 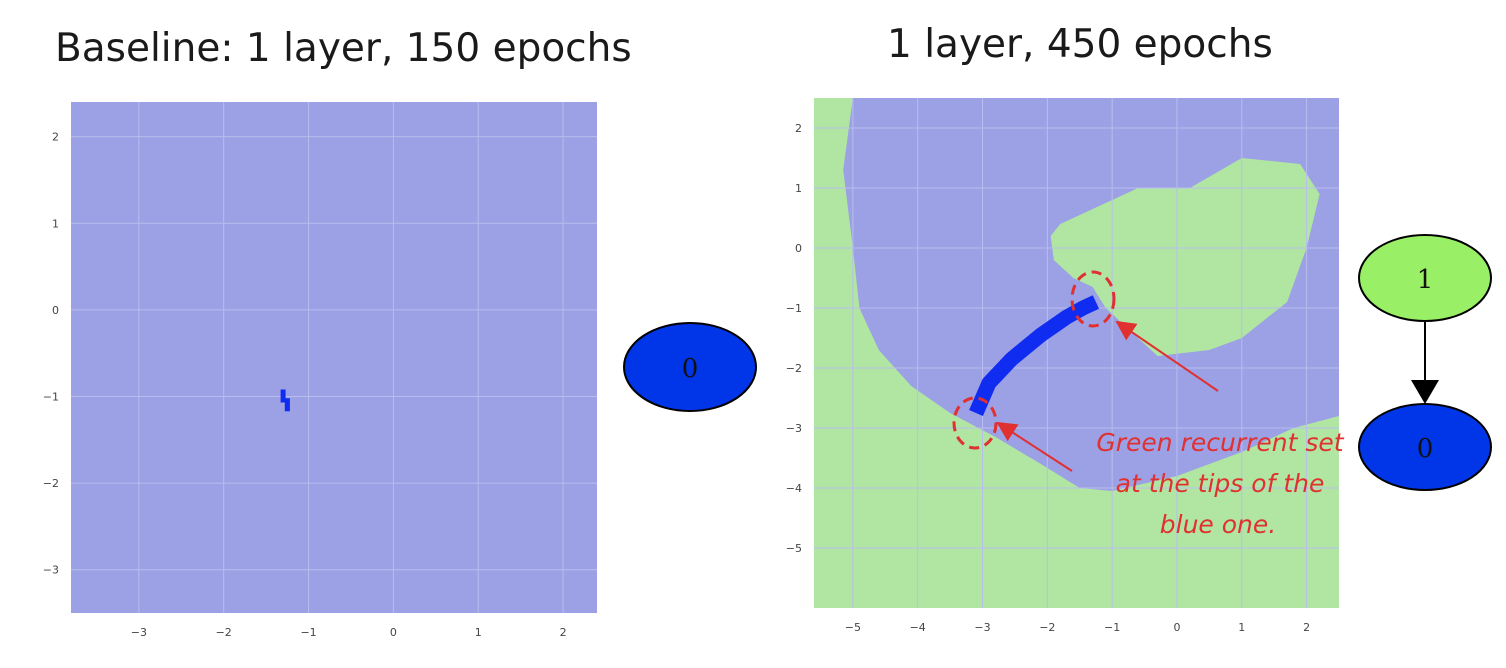 I want to click on node-0-right, so click(x=1425, y=447).